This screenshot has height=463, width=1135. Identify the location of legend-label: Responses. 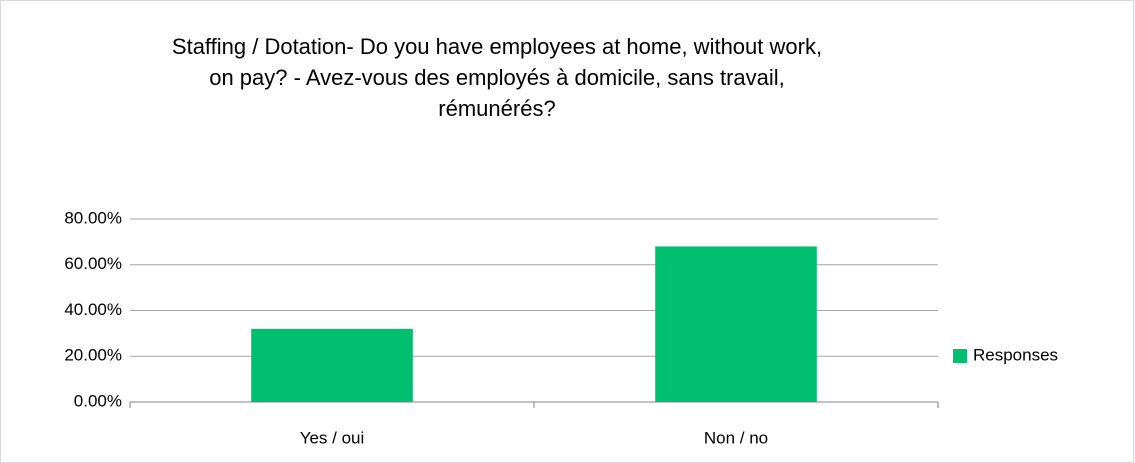
(1015, 354).